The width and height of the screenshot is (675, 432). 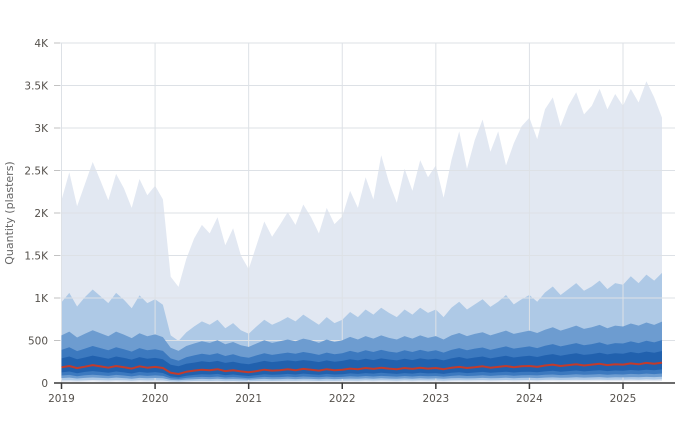 I want to click on x-tick-label: 2019, so click(x=61, y=399).